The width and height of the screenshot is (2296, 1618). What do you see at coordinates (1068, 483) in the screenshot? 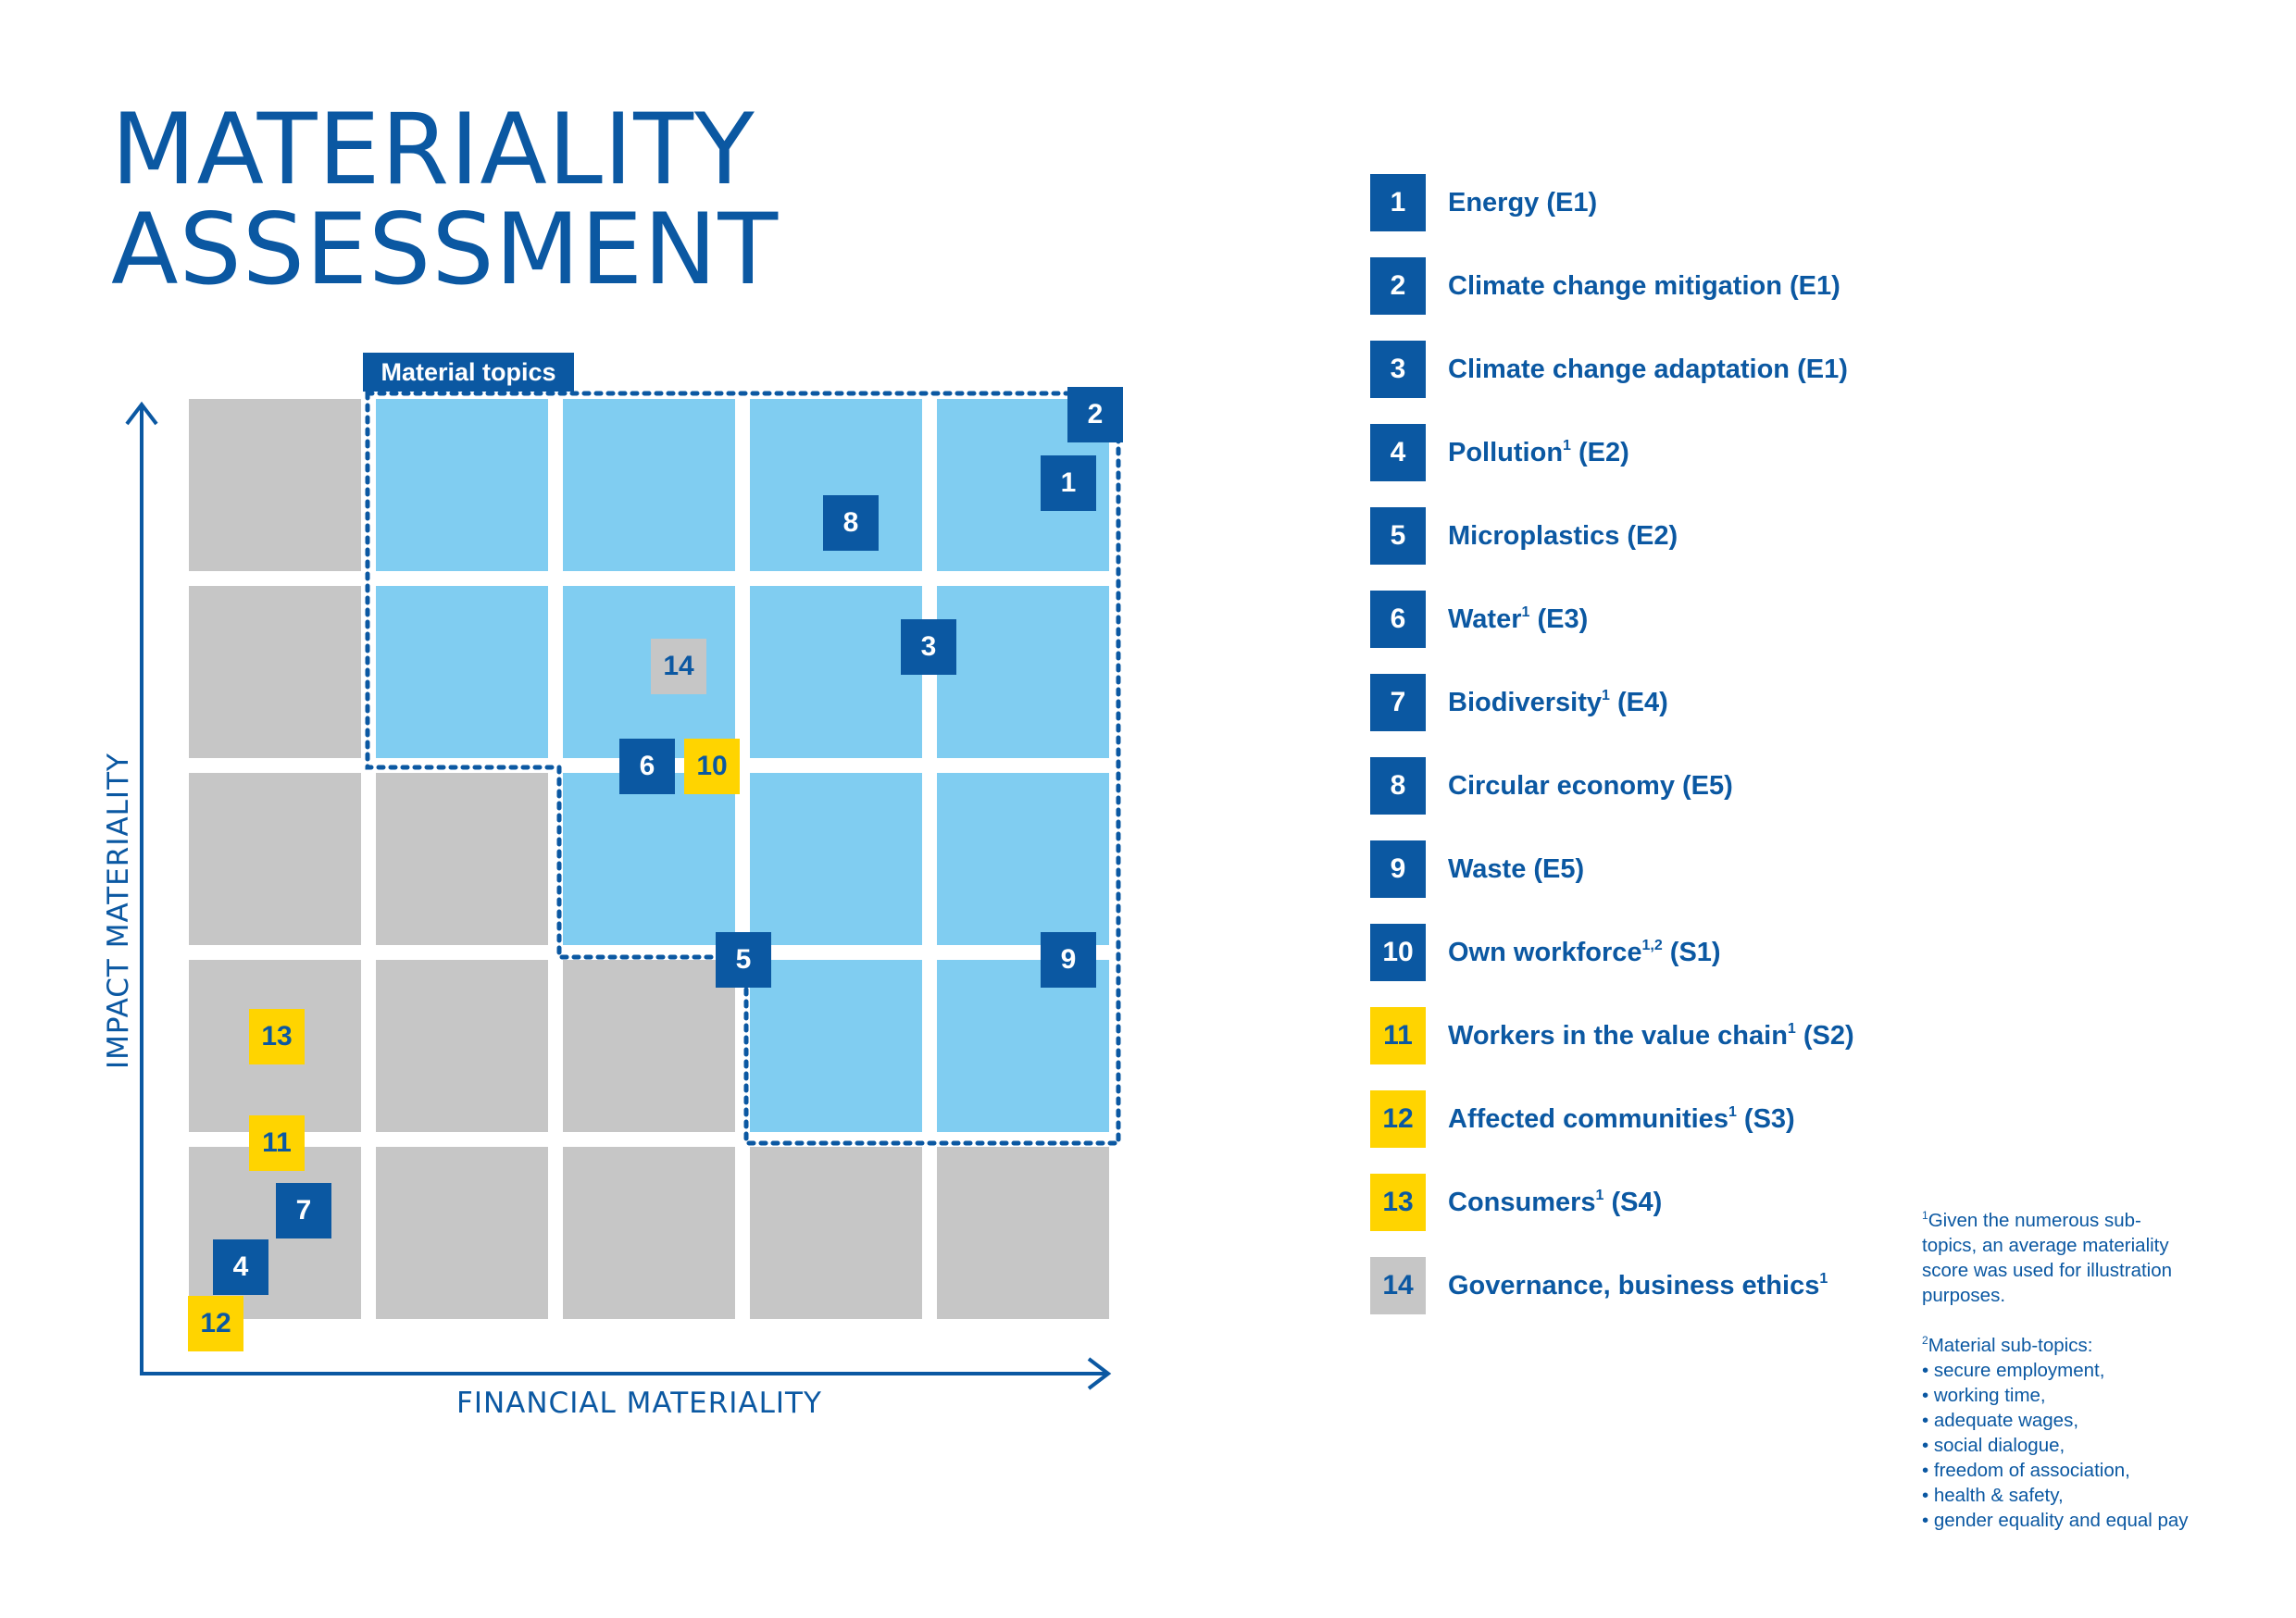
I see `topic-marker-1: 1` at bounding box center [1068, 483].